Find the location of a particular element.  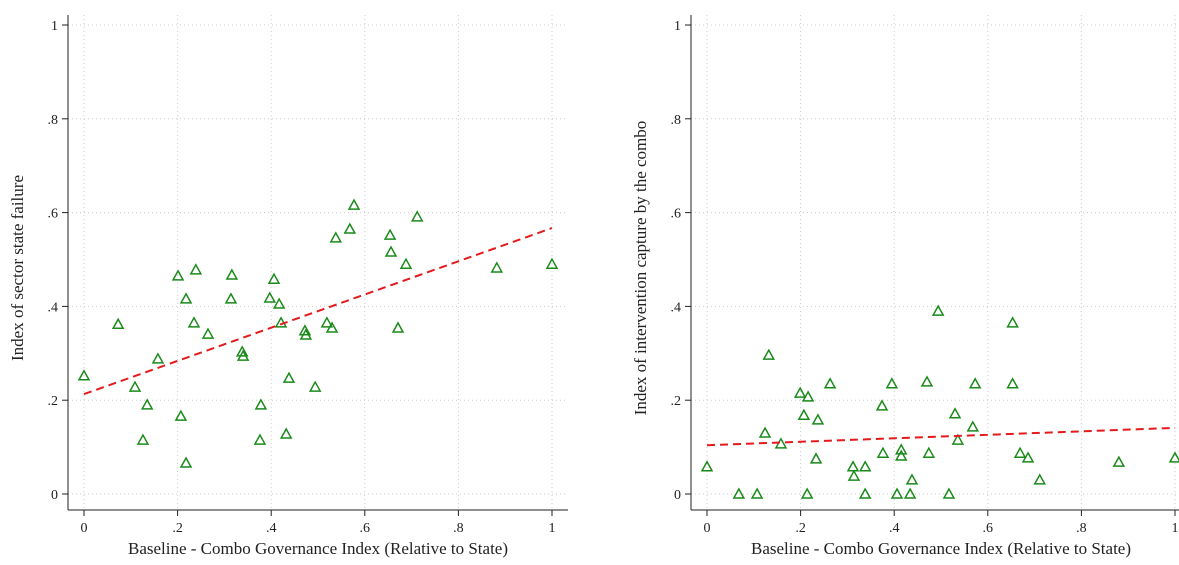

x-tick-label: .2 is located at coordinates (800, 528).